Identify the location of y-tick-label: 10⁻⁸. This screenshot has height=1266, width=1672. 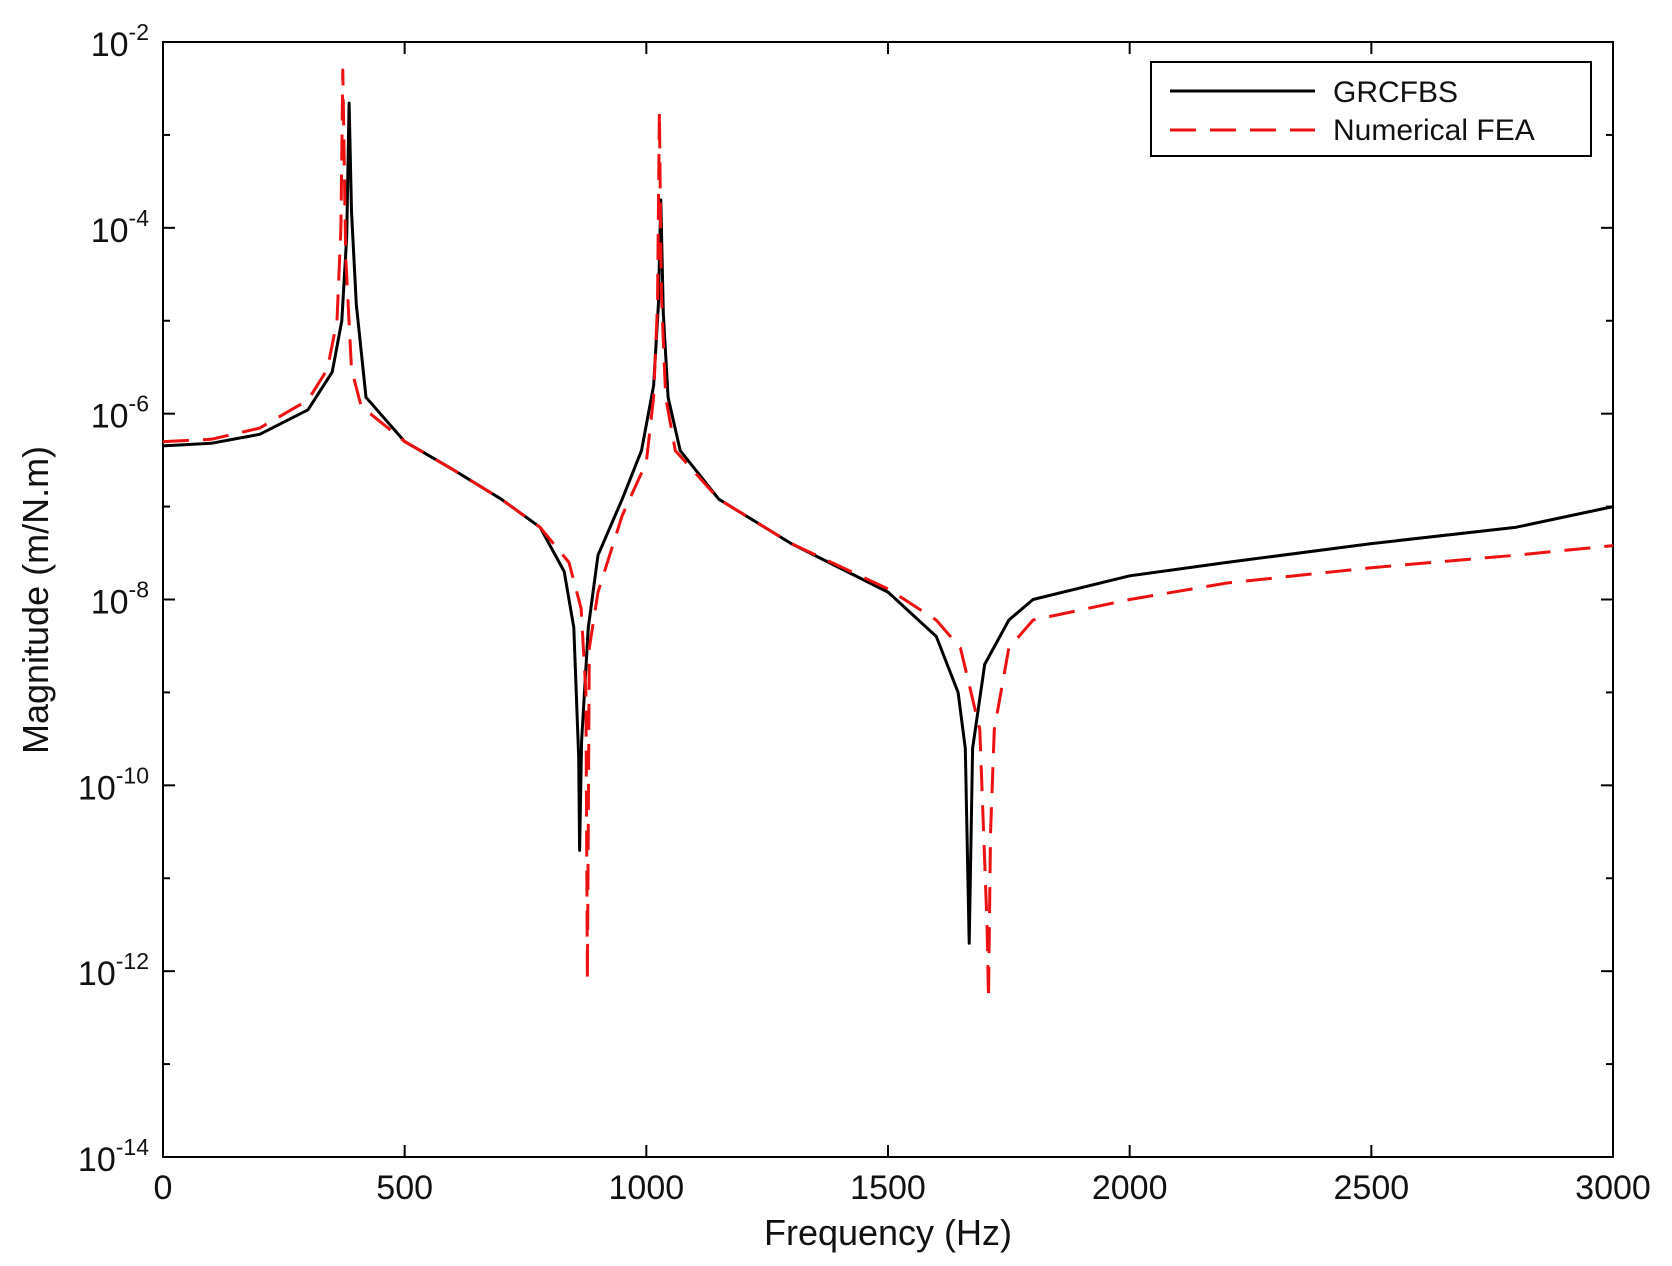
(120, 599).